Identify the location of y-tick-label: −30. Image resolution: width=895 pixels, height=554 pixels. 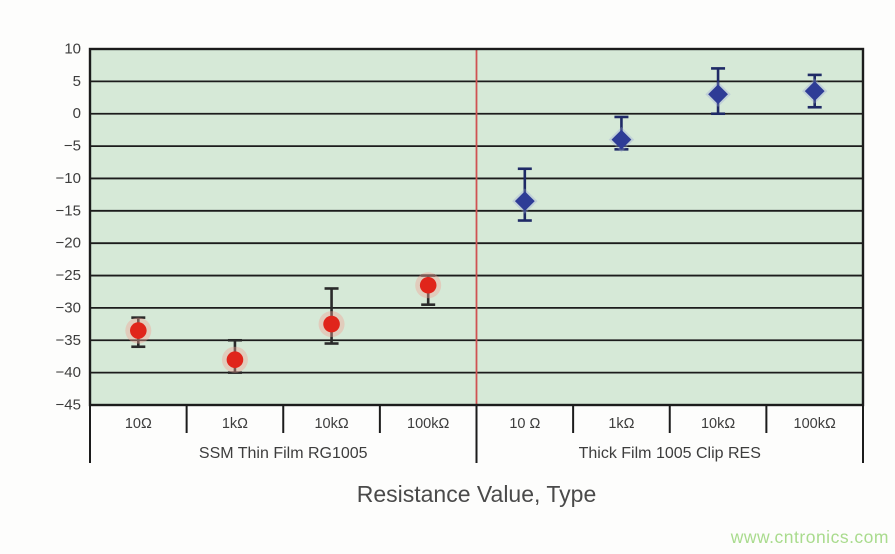
(68, 307).